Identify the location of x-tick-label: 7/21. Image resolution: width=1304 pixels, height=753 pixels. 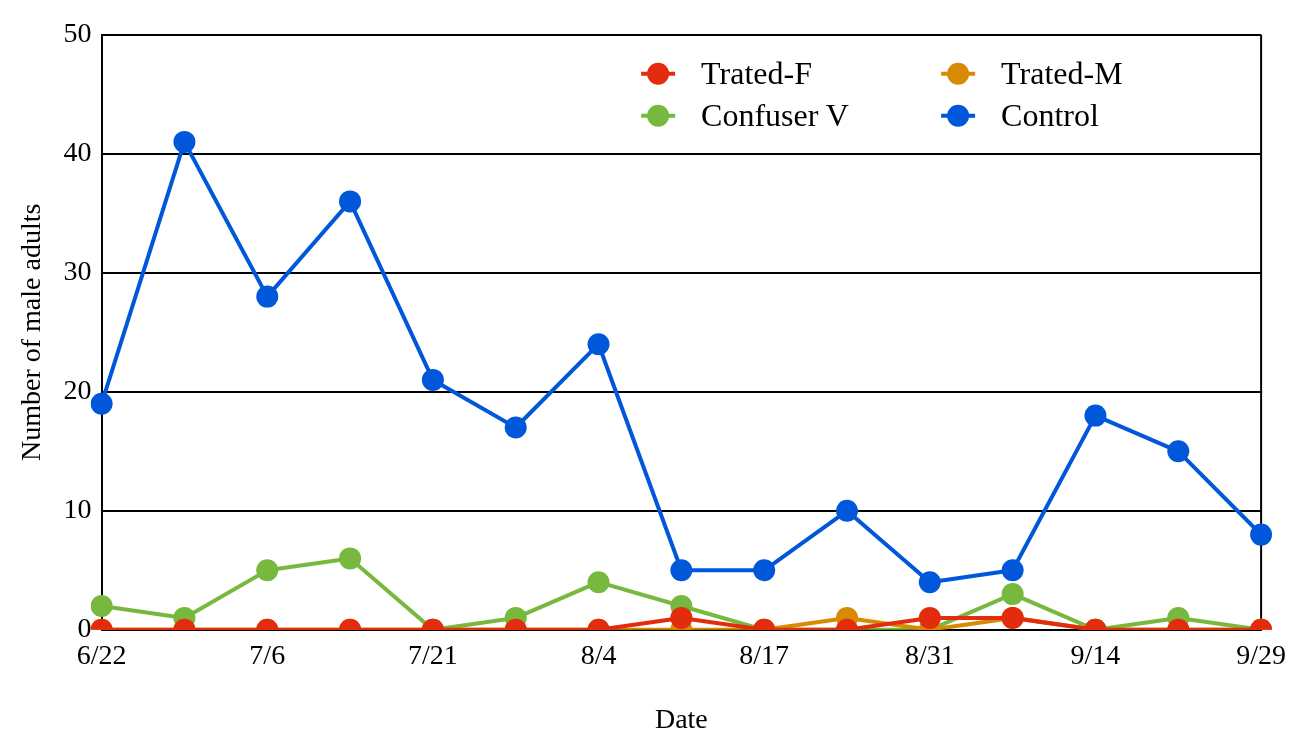
(433, 654).